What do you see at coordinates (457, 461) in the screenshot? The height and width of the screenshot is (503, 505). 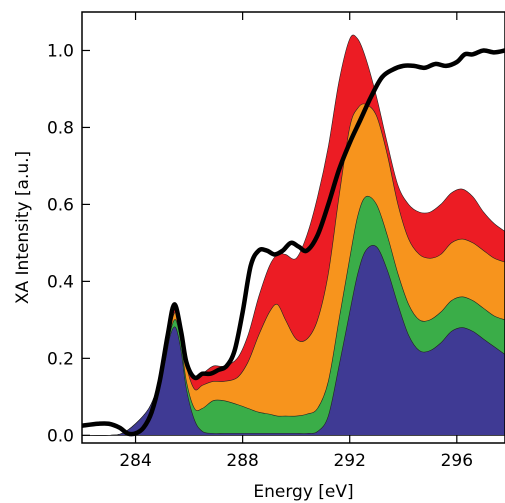 I see `x-tick-label: 296` at bounding box center [457, 461].